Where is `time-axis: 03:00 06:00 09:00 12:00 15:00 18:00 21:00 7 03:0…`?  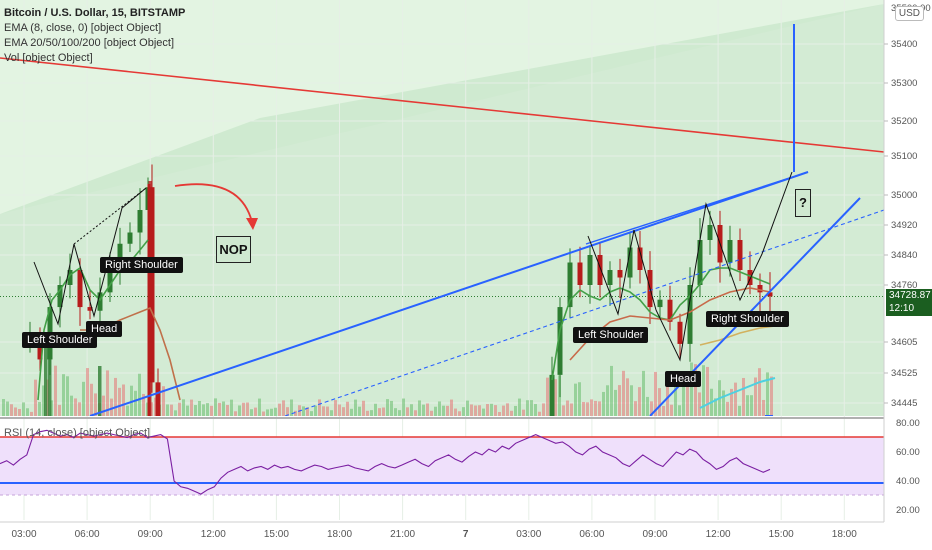
time-axis: 03:00 06:00 09:00 12:00 15:00 18:00 21:00 7 03:0… is located at coordinates (434, 534).